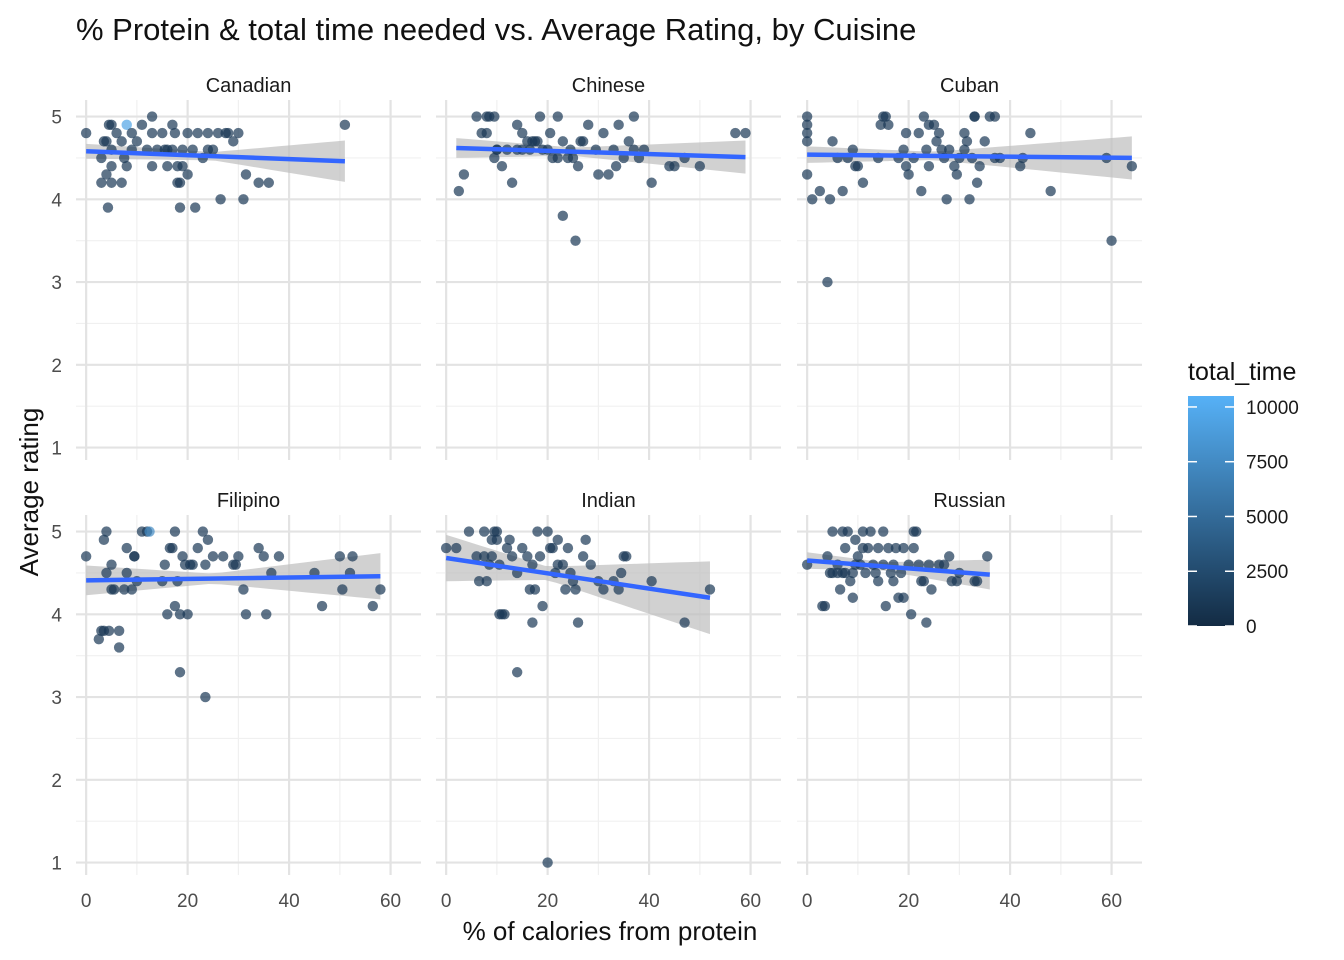  Describe the element at coordinates (56, 864) in the screenshot. I see `y-tick-label: 1` at that location.